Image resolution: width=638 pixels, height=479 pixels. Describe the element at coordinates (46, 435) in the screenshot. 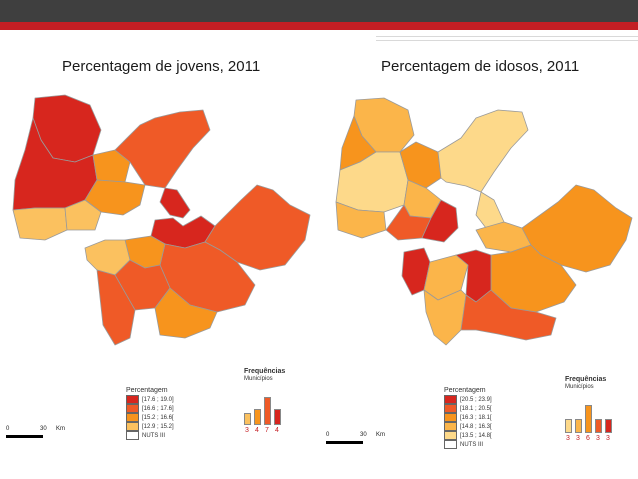

I see `scale-bar-jovens: 0 30 Km` at that location.